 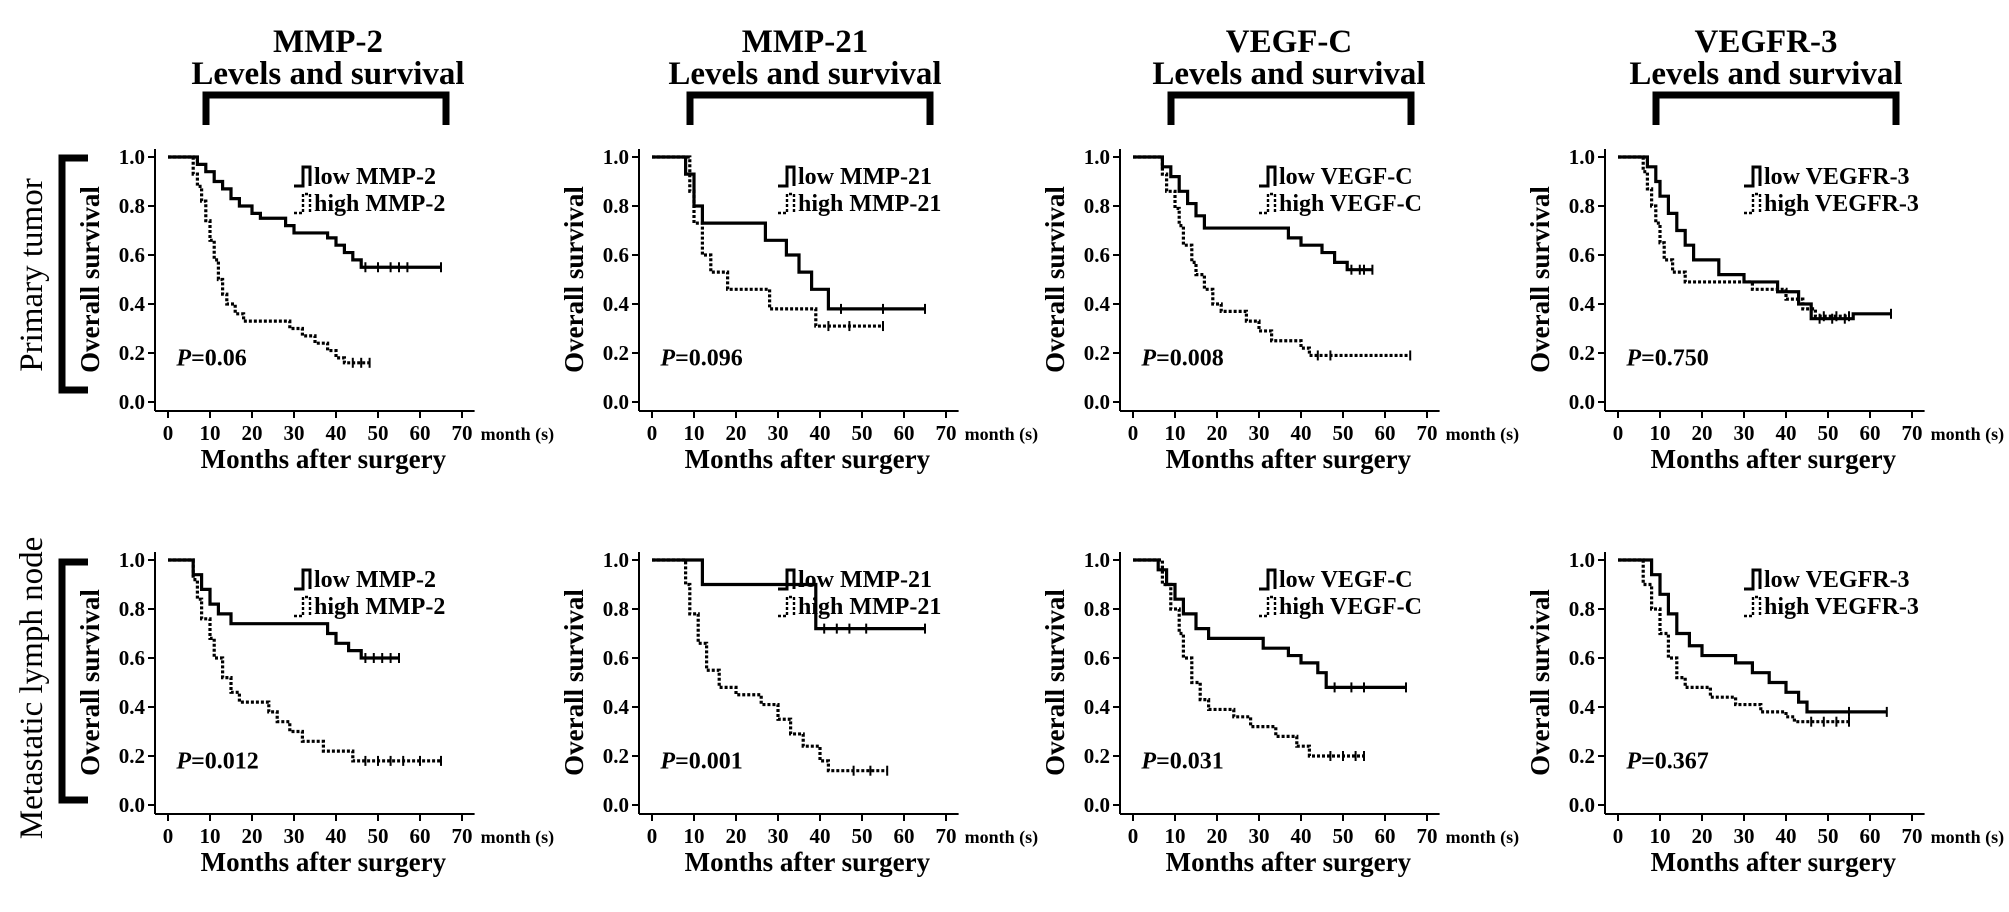 I want to click on y-axis-label: Overall survival, so click(x=574, y=682).